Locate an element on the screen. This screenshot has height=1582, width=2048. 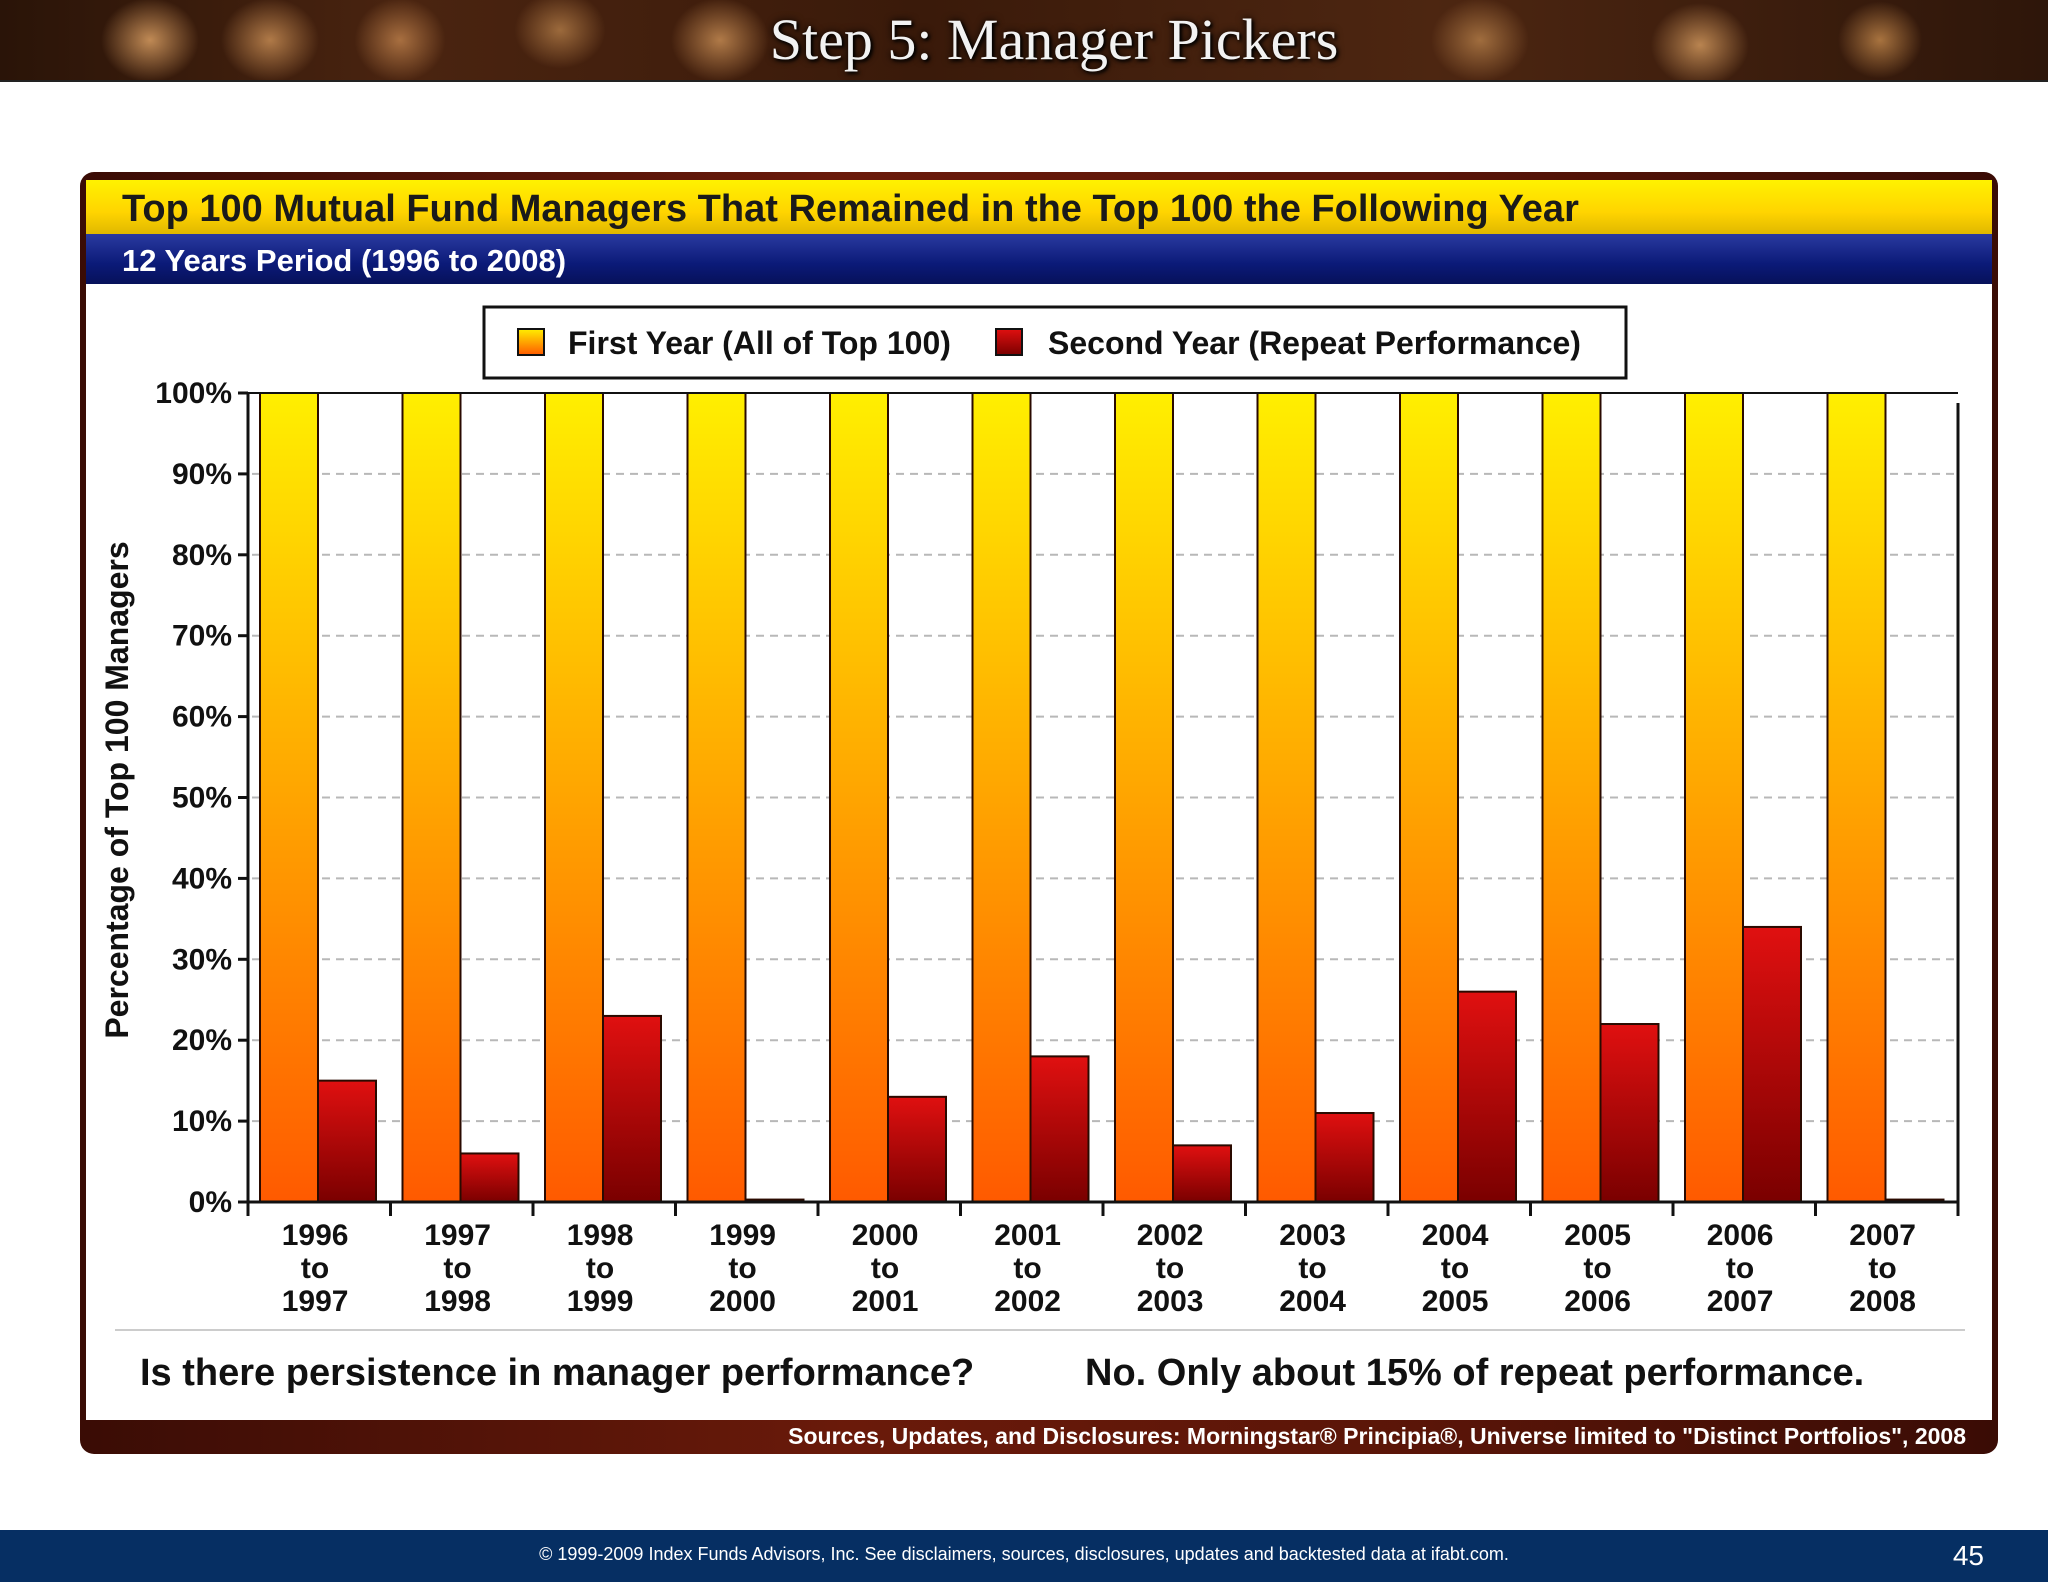
y-tick-label: 30% is located at coordinates (202, 959).